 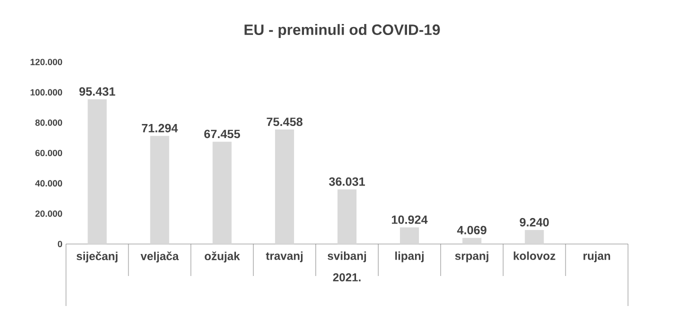 What do you see at coordinates (48, 183) in the screenshot?
I see `y-tick-label: 40.000` at bounding box center [48, 183].